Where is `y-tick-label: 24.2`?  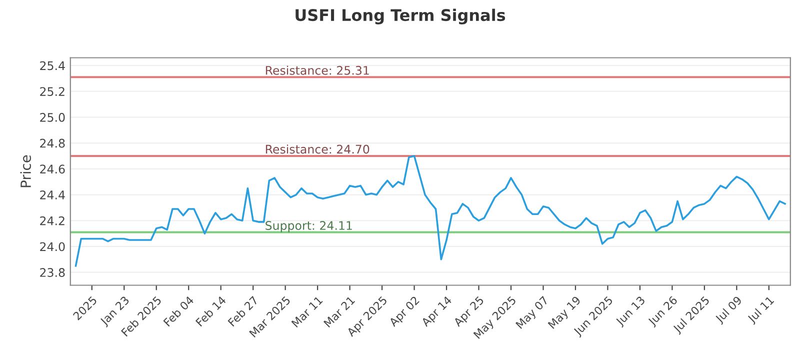
y-tick-label: 24.2 is located at coordinates (52, 221).